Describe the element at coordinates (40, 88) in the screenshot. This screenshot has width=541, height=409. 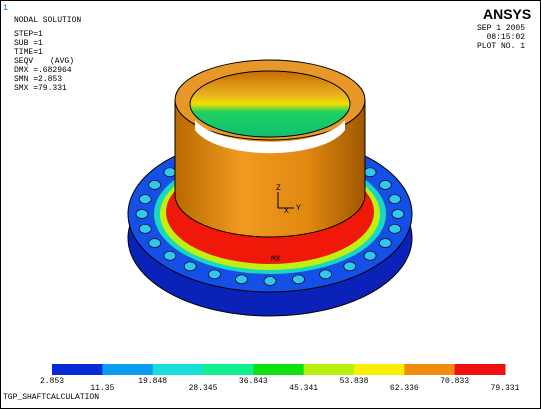
I see `stat: SMX =79.331` at that location.